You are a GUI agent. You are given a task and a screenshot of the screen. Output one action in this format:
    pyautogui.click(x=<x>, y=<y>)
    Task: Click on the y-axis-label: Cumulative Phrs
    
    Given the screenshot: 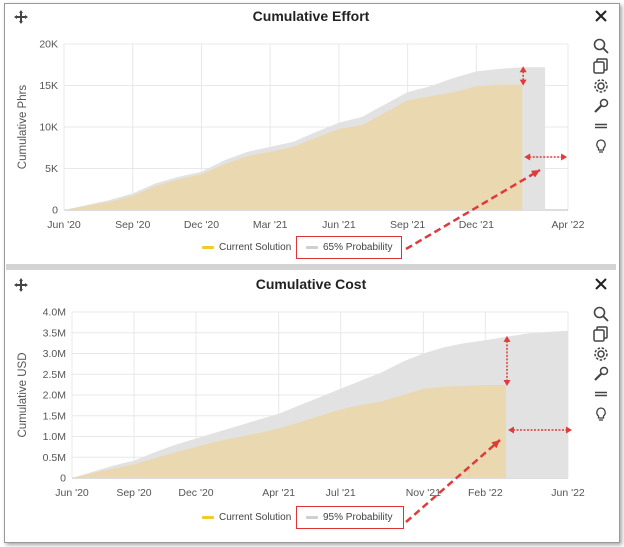 What is the action you would take?
    pyautogui.click(x=23, y=127)
    